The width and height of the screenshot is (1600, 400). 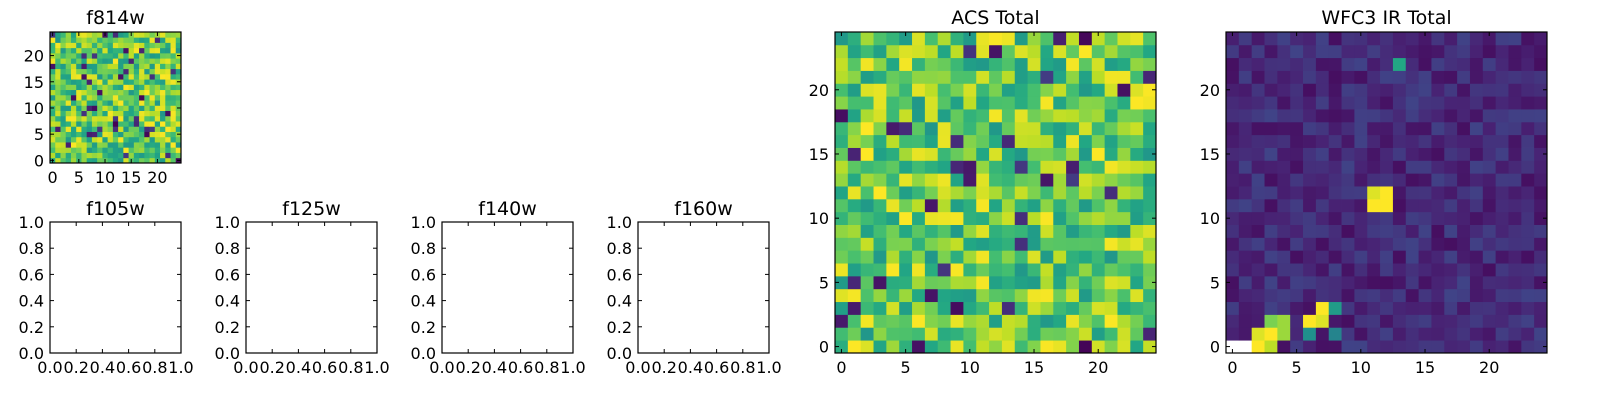 What do you see at coordinates (227, 327) in the screenshot?
I see `y-tick-label: 0.2` at bounding box center [227, 327].